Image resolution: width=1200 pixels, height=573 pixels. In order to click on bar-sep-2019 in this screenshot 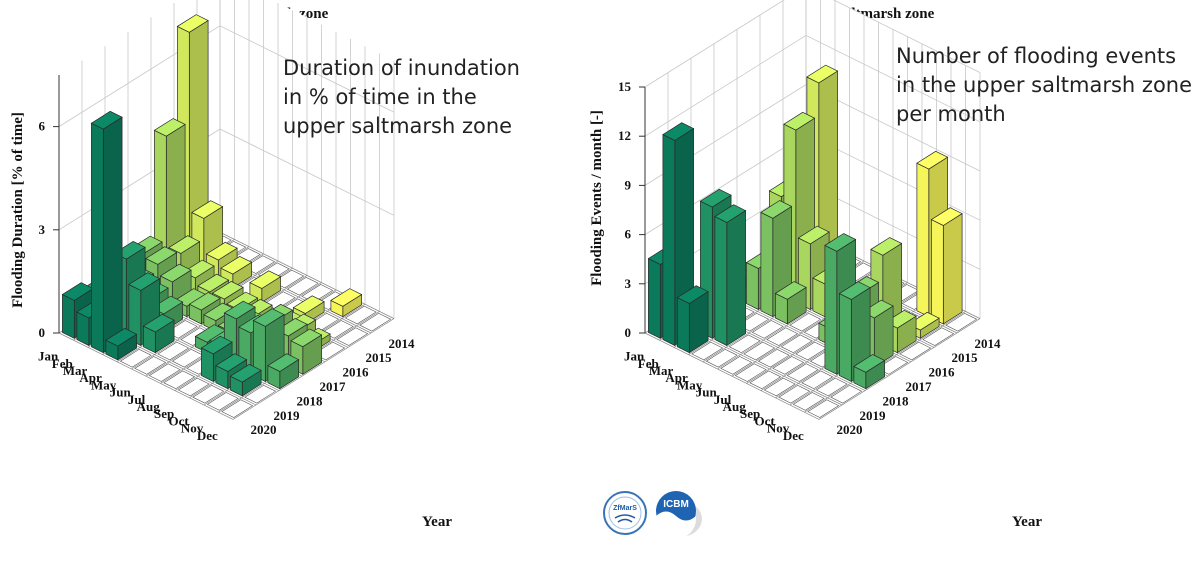, I will do `click(802, 372)`.